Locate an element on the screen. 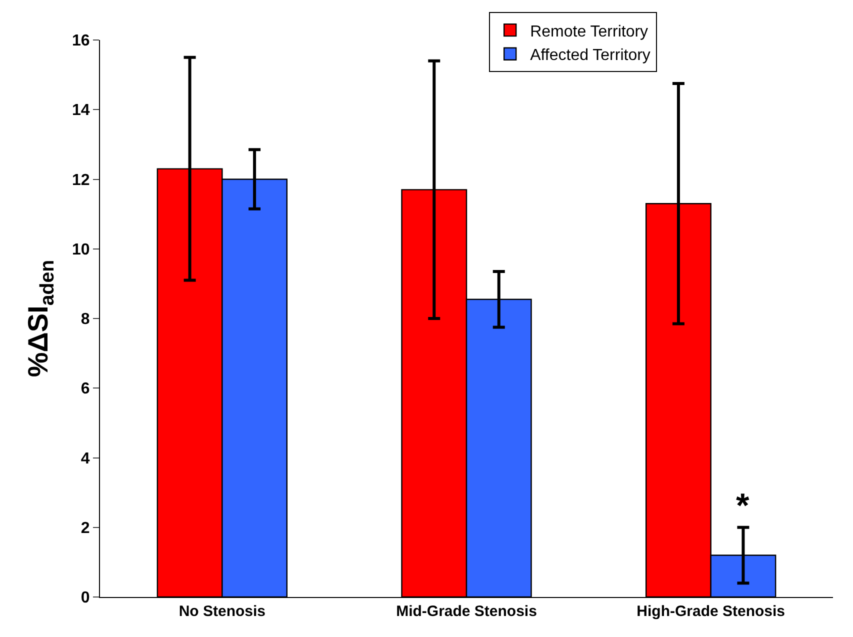 Image resolution: width=853 pixels, height=637 pixels. x-tick-label: No Stenosis is located at coordinates (222, 611).